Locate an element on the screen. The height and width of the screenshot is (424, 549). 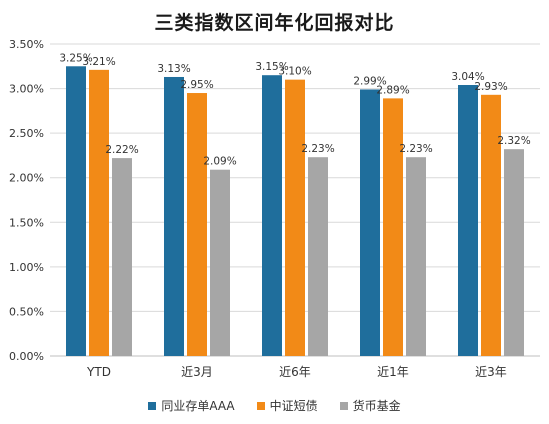
y-tick-label: 1.50% is located at coordinates (26, 222).